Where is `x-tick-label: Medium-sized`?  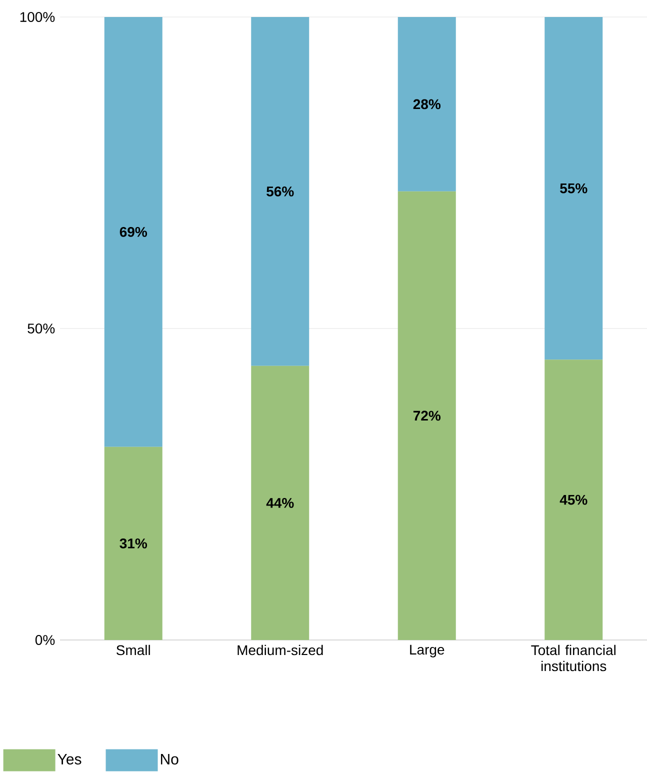 x-tick-label: Medium-sized is located at coordinates (280, 650).